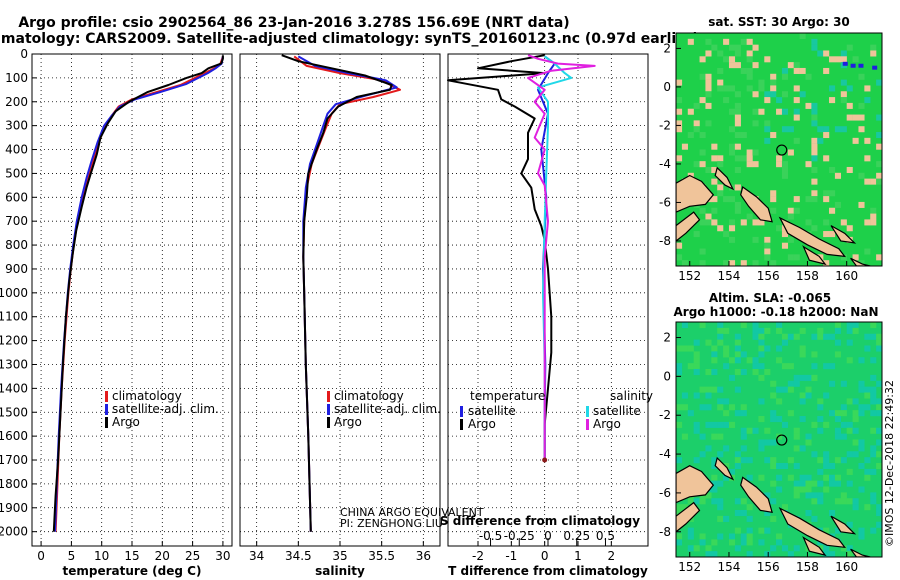 This screenshot has width=900, height=580. Describe the element at coordinates (689, 567) in the screenshot. I see `sla-map-xtick-label-0: 152` at that location.